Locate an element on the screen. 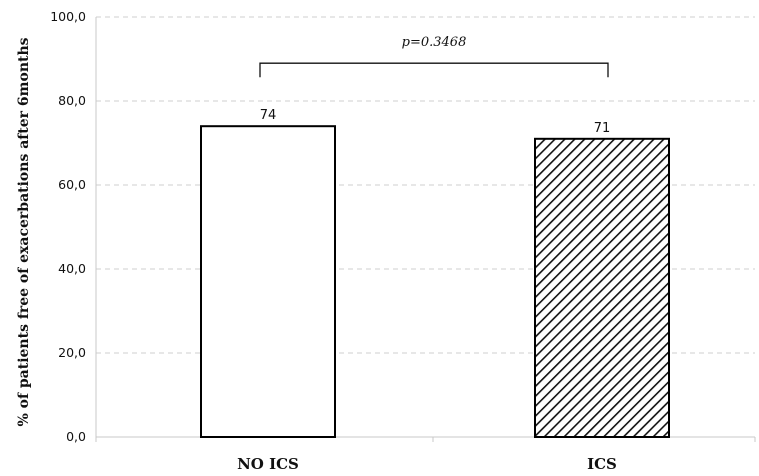 Image resolution: width=759 pixels, height=476 pixels. data-label: 71 is located at coordinates (602, 128).